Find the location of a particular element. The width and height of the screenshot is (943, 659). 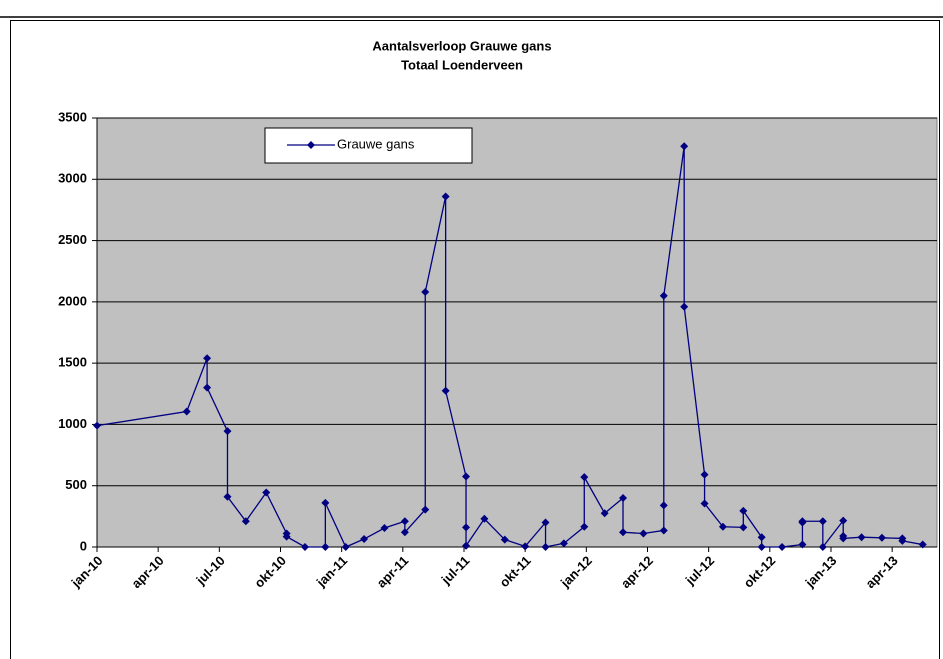

y-tick-label: 500 is located at coordinates (76, 484).